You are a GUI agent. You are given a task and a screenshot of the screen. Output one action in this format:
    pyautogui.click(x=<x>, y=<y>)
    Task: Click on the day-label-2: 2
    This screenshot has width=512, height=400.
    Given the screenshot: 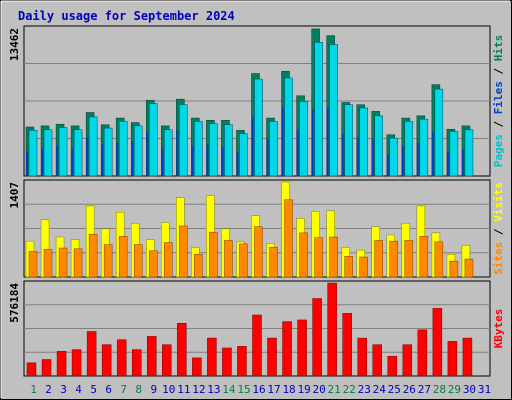 What is the action you would take?
    pyautogui.click(x=48, y=389)
    